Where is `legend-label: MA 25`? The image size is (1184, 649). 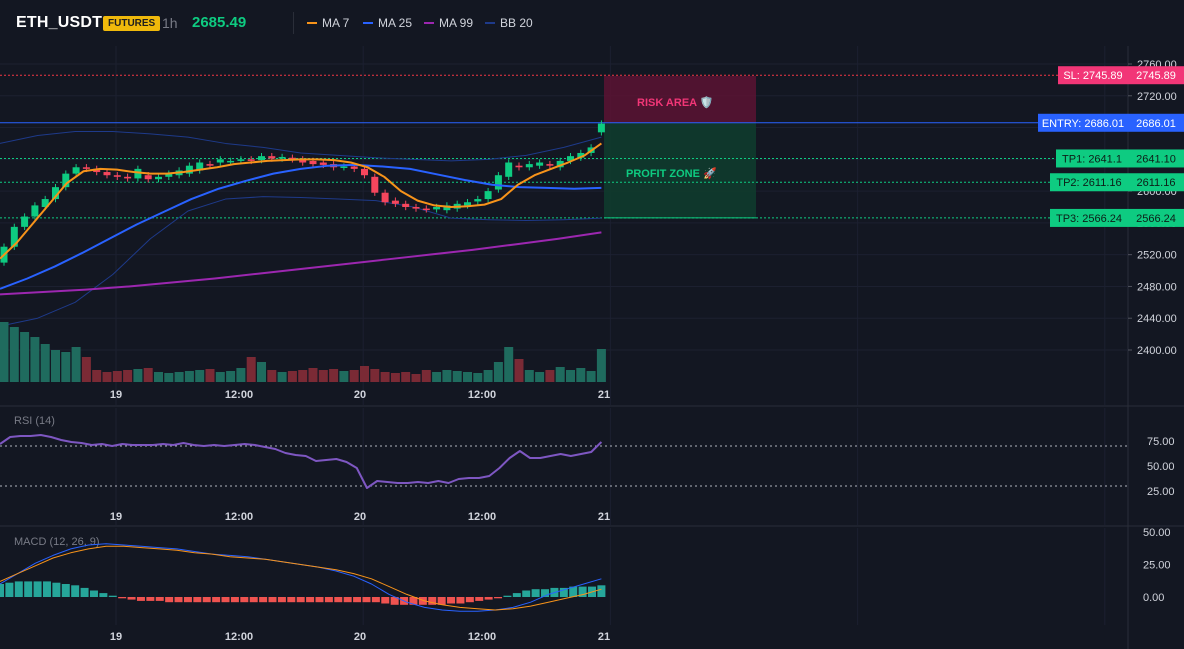
legend-label: MA 25 is located at coordinates (395, 23).